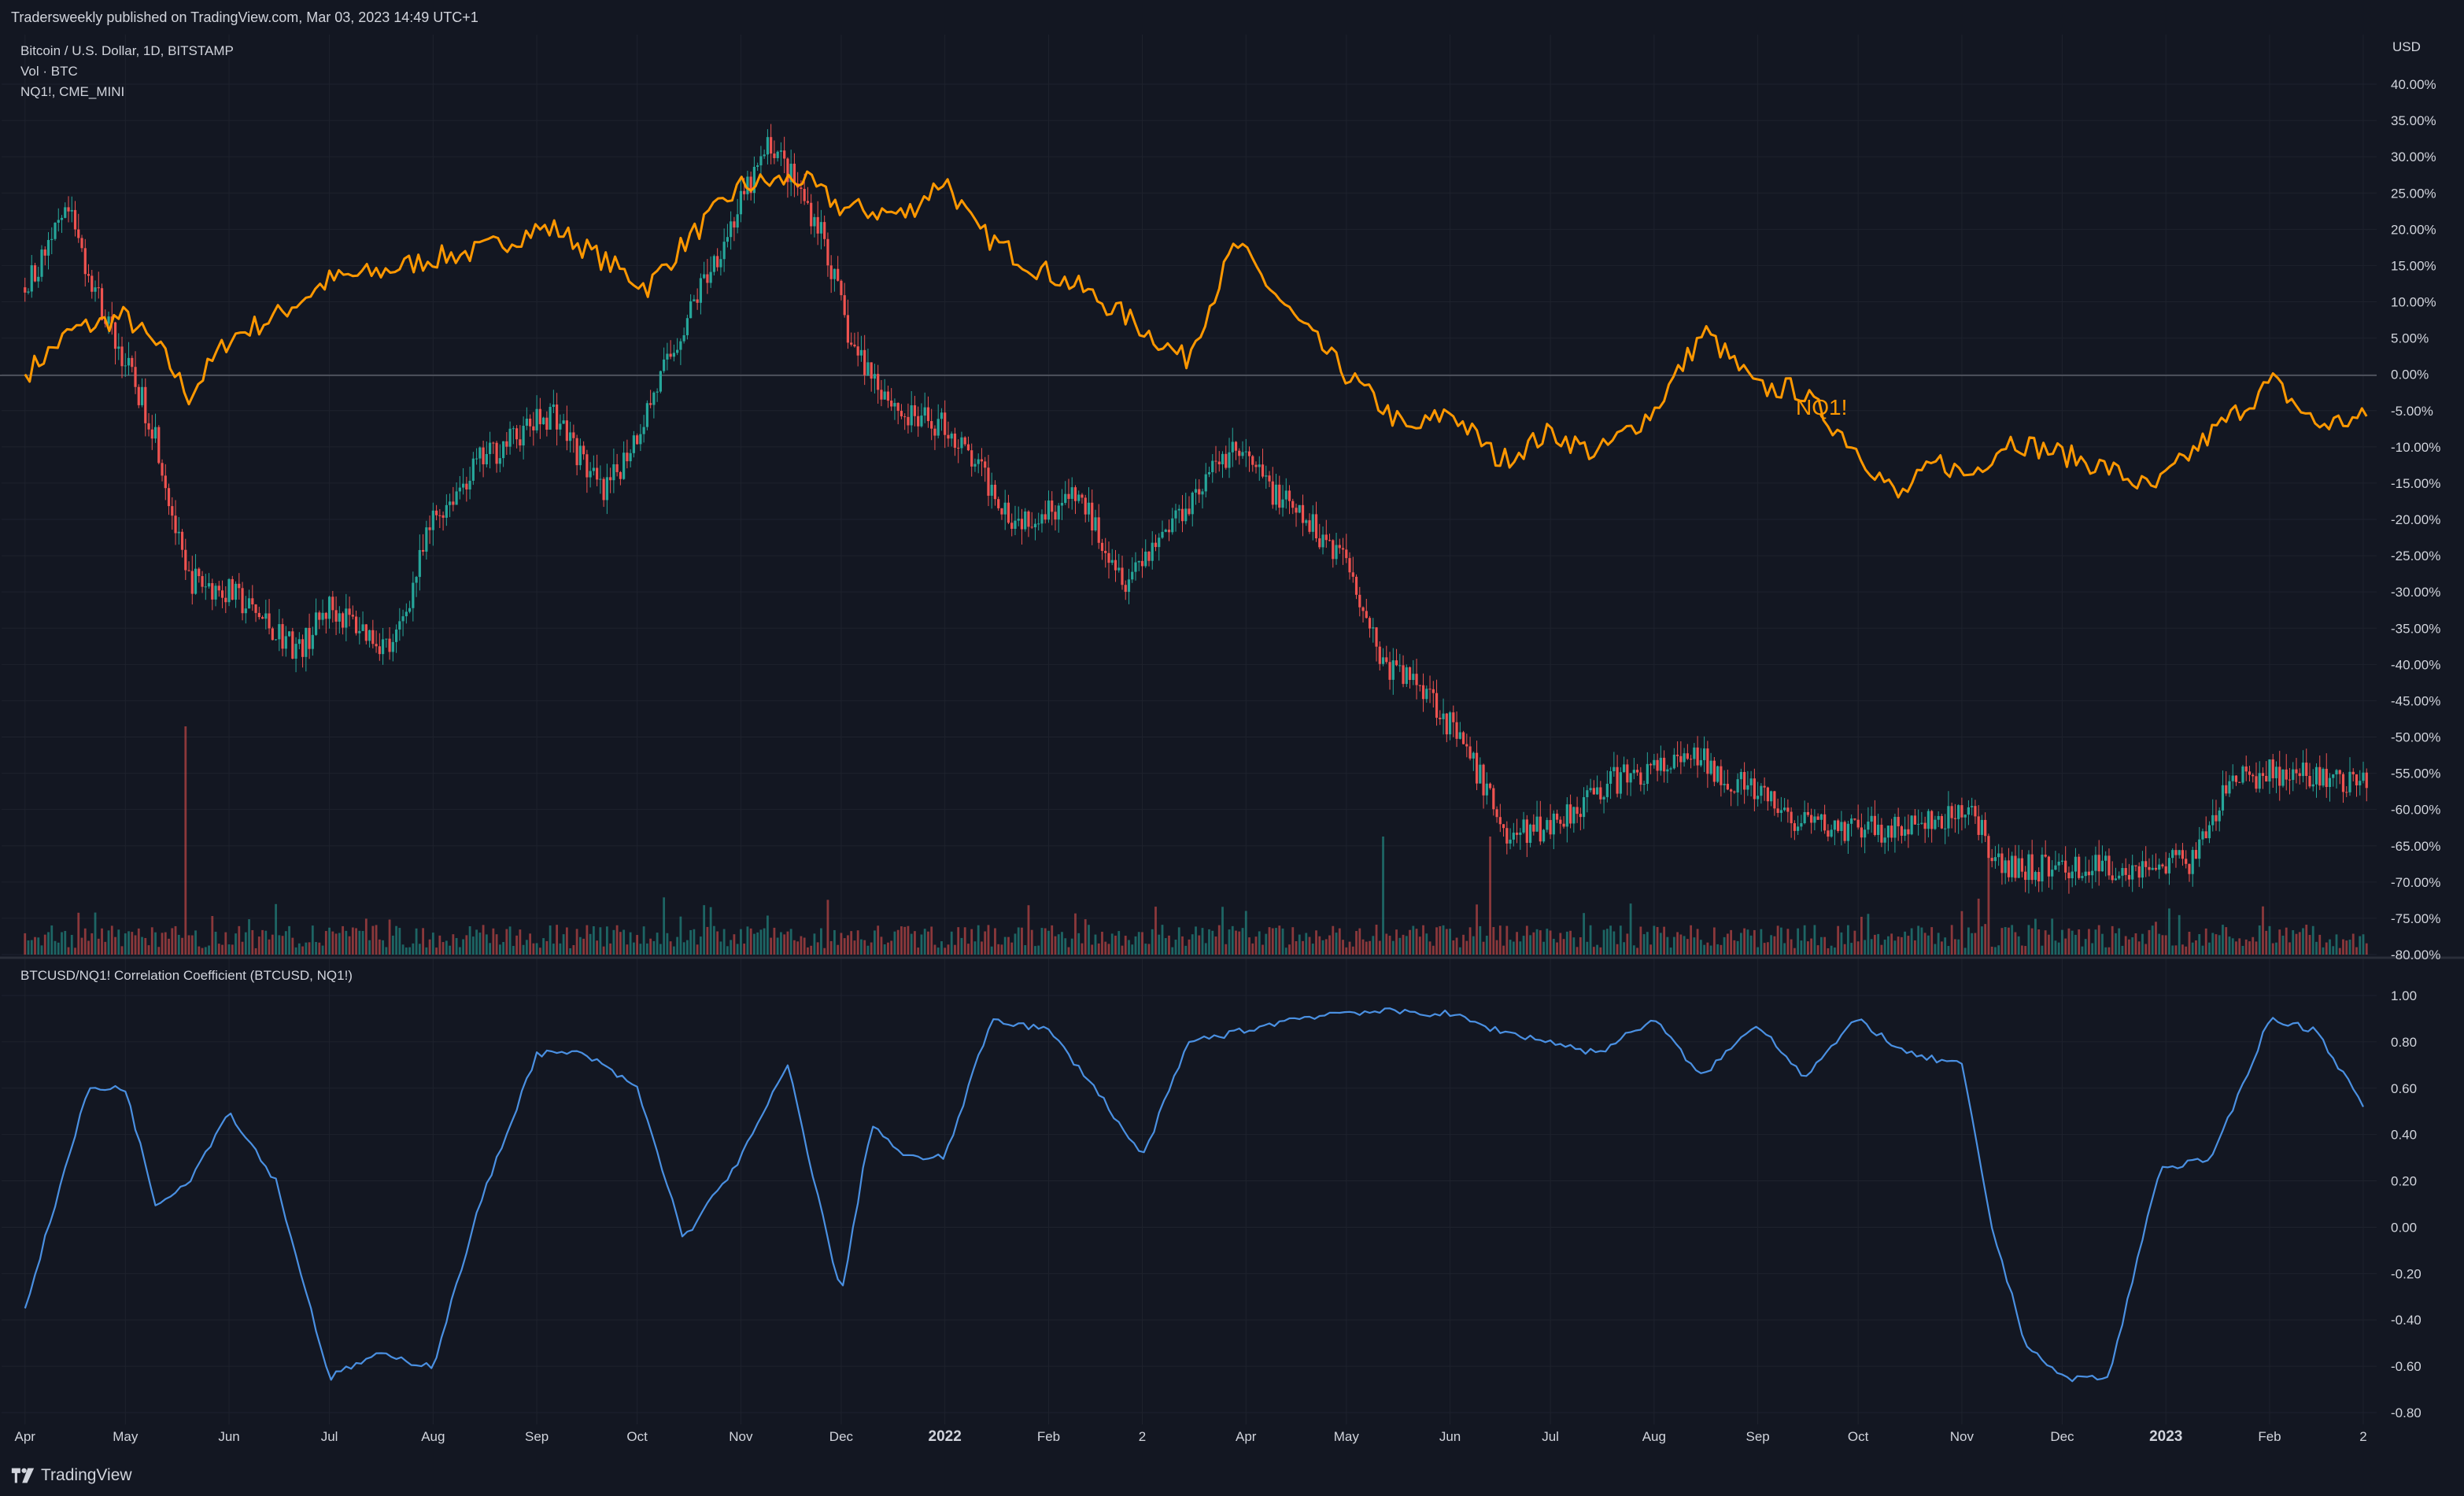 Image resolution: width=2464 pixels, height=1496 pixels. I want to click on legend-compare: NQ1!, CME_MINI, so click(72, 91).